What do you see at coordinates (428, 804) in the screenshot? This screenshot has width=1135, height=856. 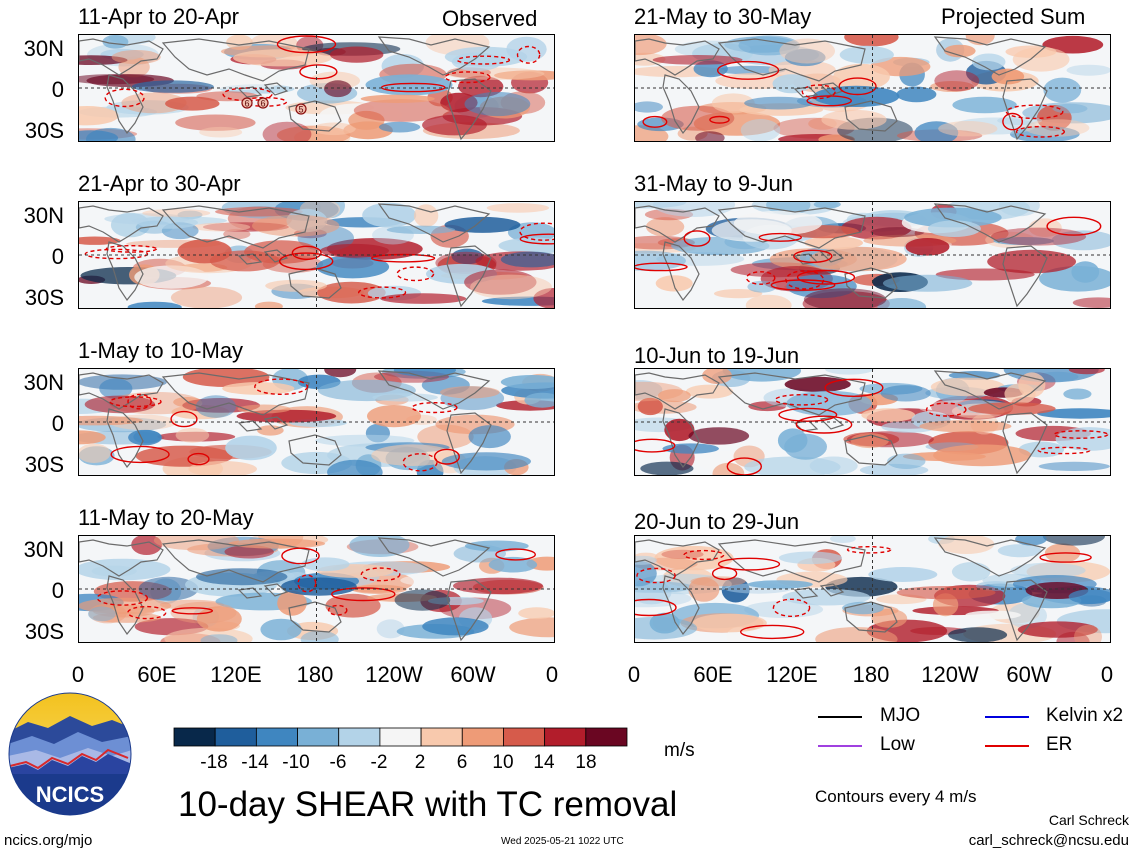 I see `chart-title: 10-day SHEAR with TC removal` at bounding box center [428, 804].